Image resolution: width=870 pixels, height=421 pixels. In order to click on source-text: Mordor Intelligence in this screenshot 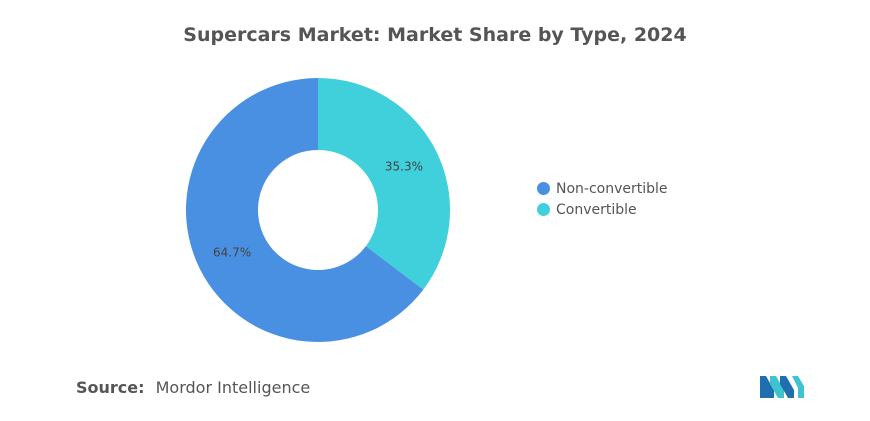, I will do `click(233, 387)`.